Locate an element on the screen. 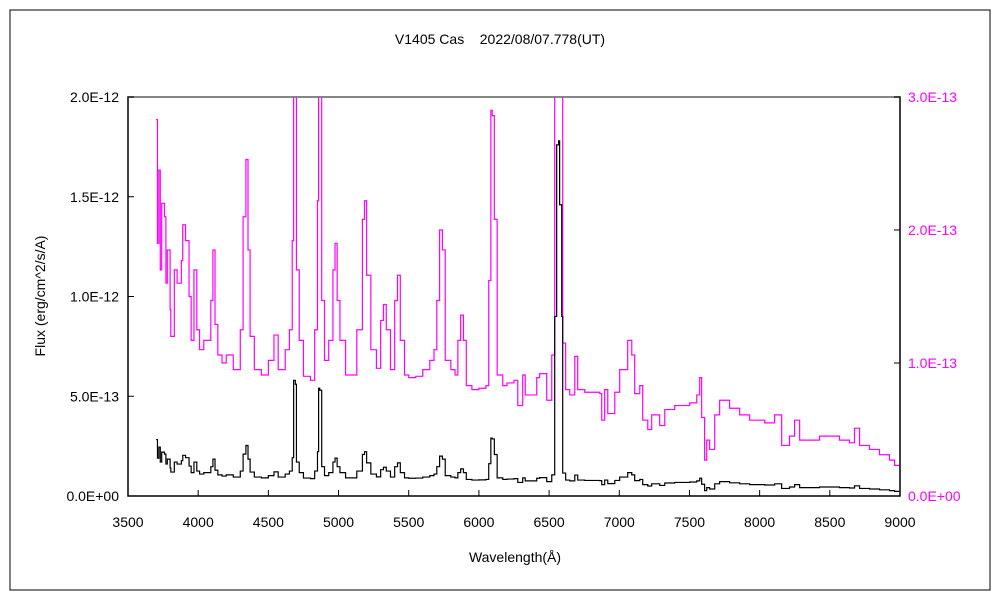 Image resolution: width=1000 pixels, height=605 pixels. chart-title: V1405 Cas 2022/08/07.778(UT) is located at coordinates (500, 39).